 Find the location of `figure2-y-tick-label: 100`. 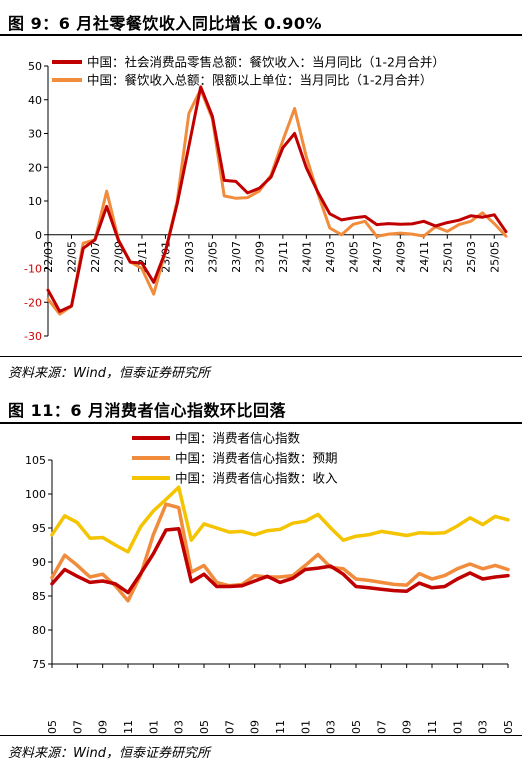

figure2-y-tick-label: 100 is located at coordinates (35, 494).